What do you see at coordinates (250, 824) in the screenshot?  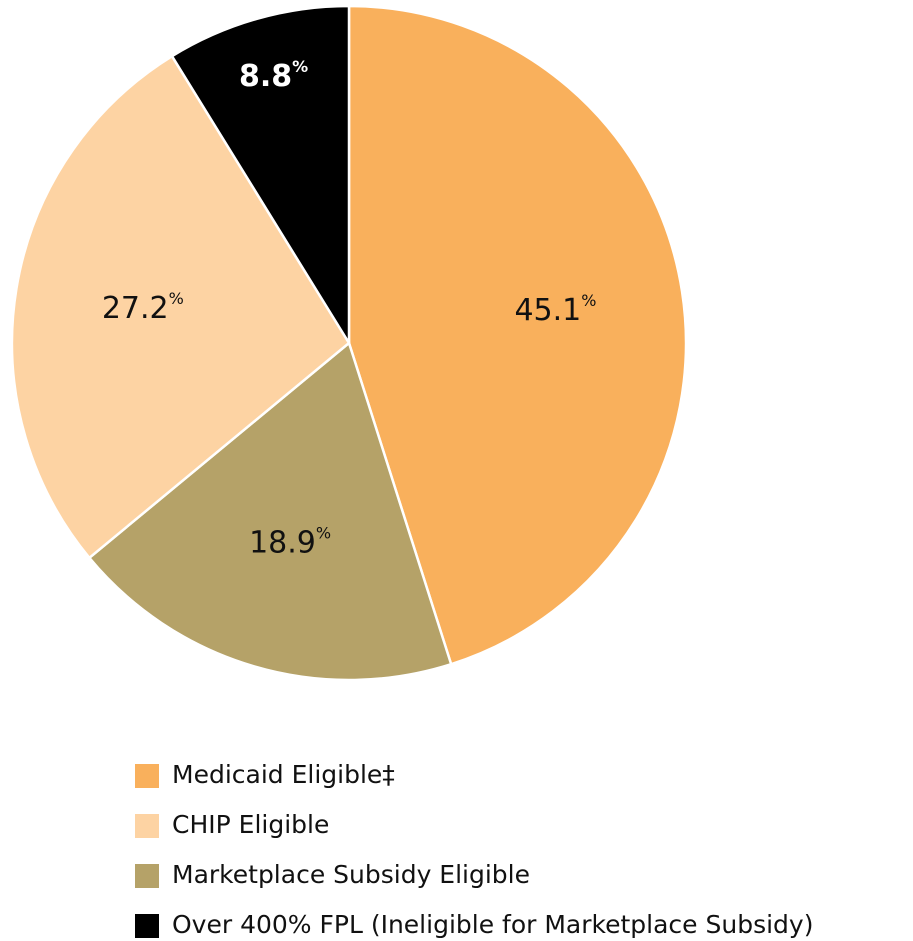 I see `legend-label: CHIP Eligible` at bounding box center [250, 824].